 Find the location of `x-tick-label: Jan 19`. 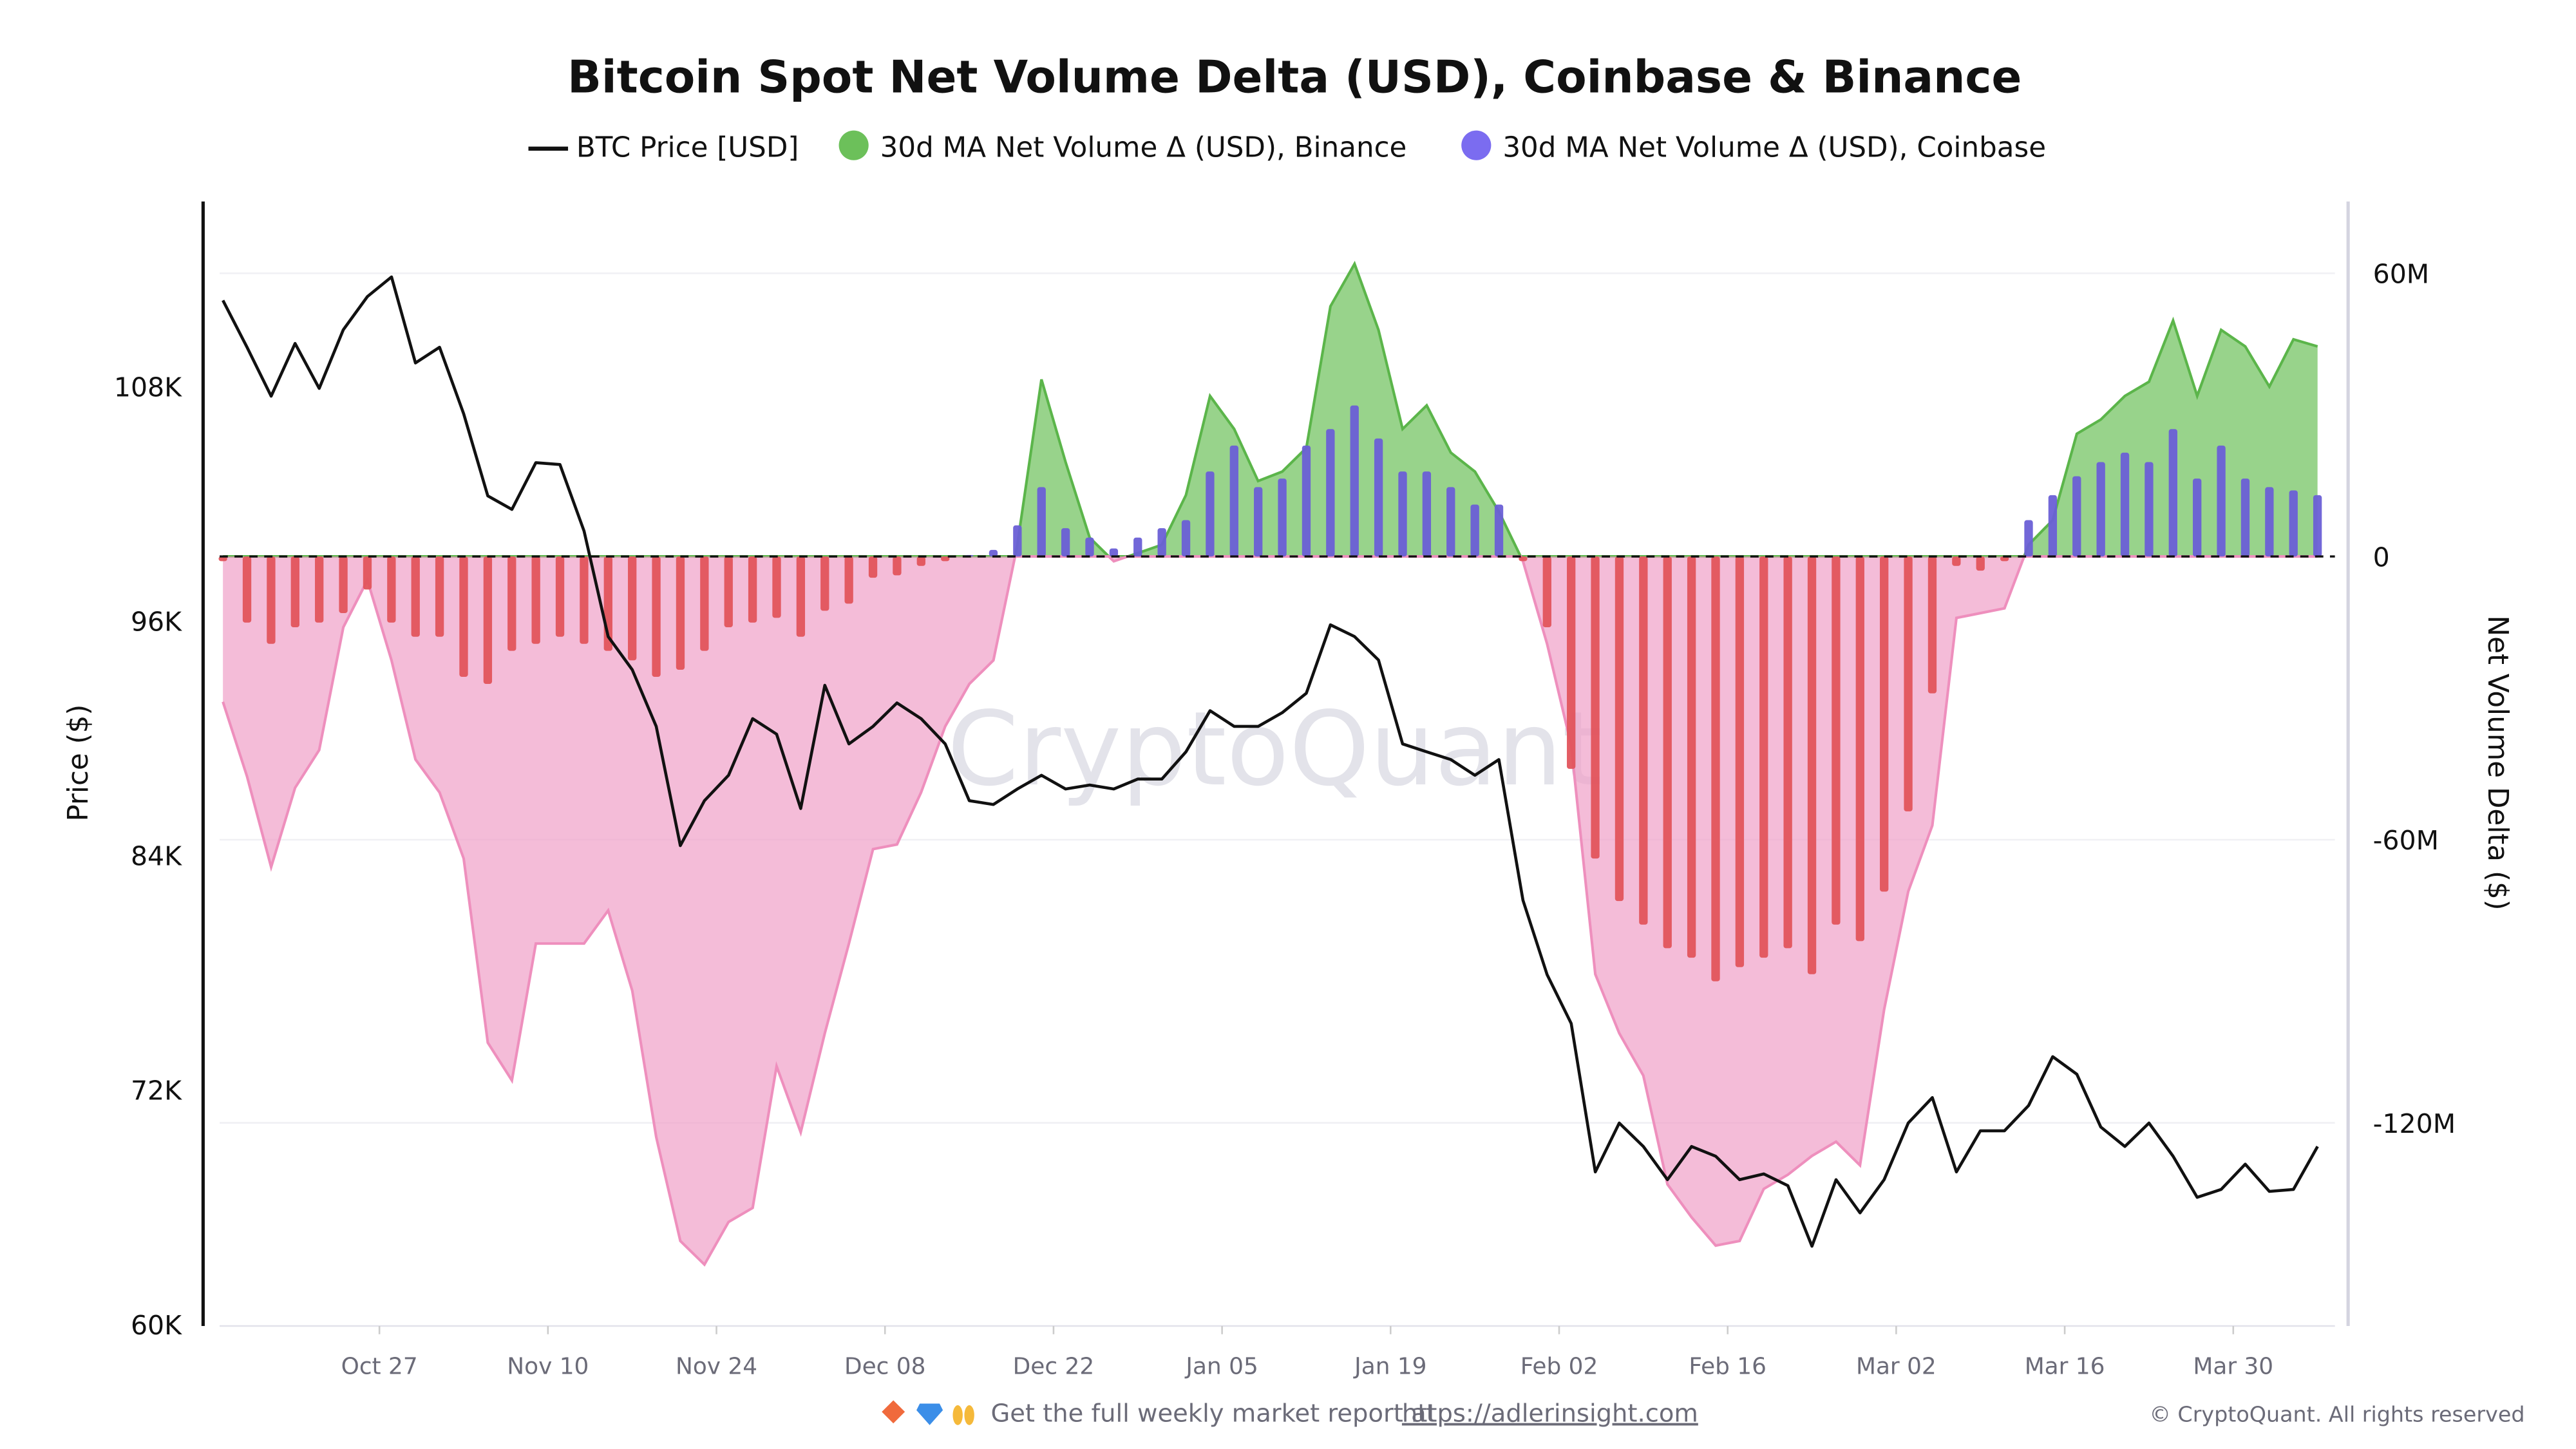

x-tick-label: Jan 19 is located at coordinates (1389, 1366).